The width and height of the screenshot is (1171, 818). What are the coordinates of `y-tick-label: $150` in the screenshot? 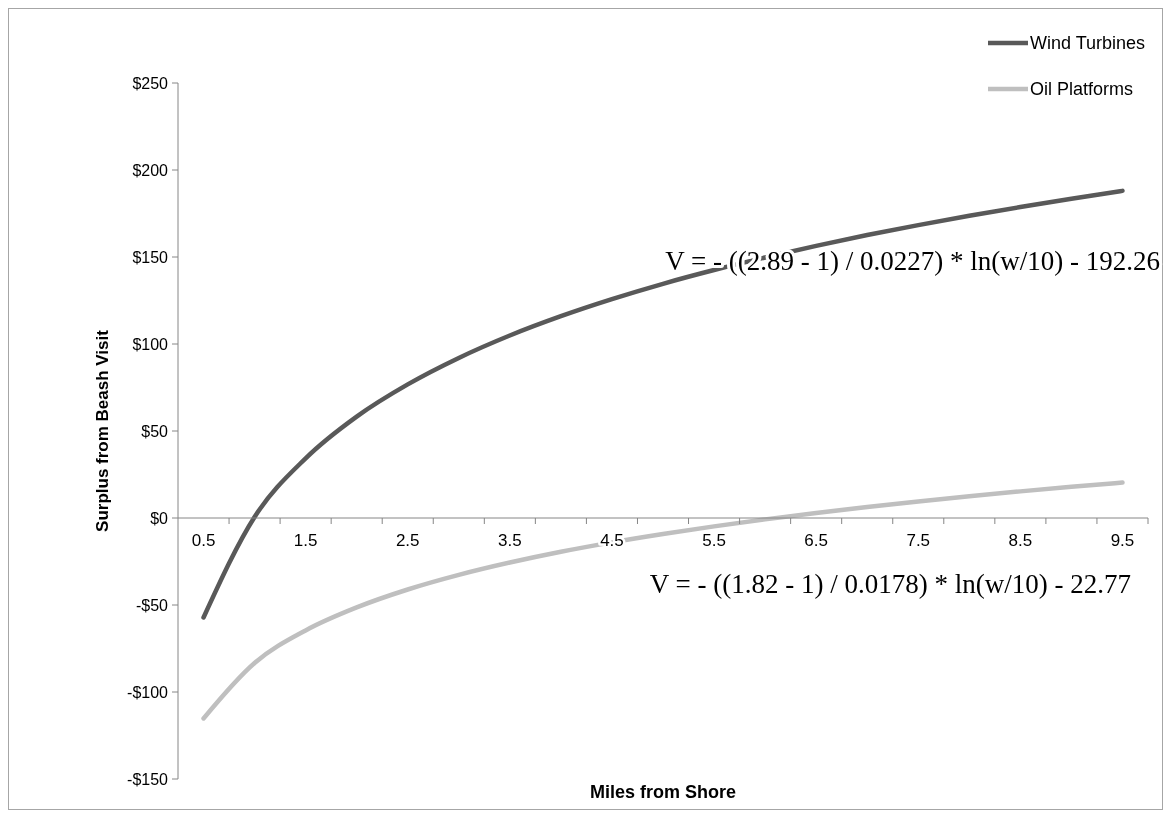 It's located at (150, 257).